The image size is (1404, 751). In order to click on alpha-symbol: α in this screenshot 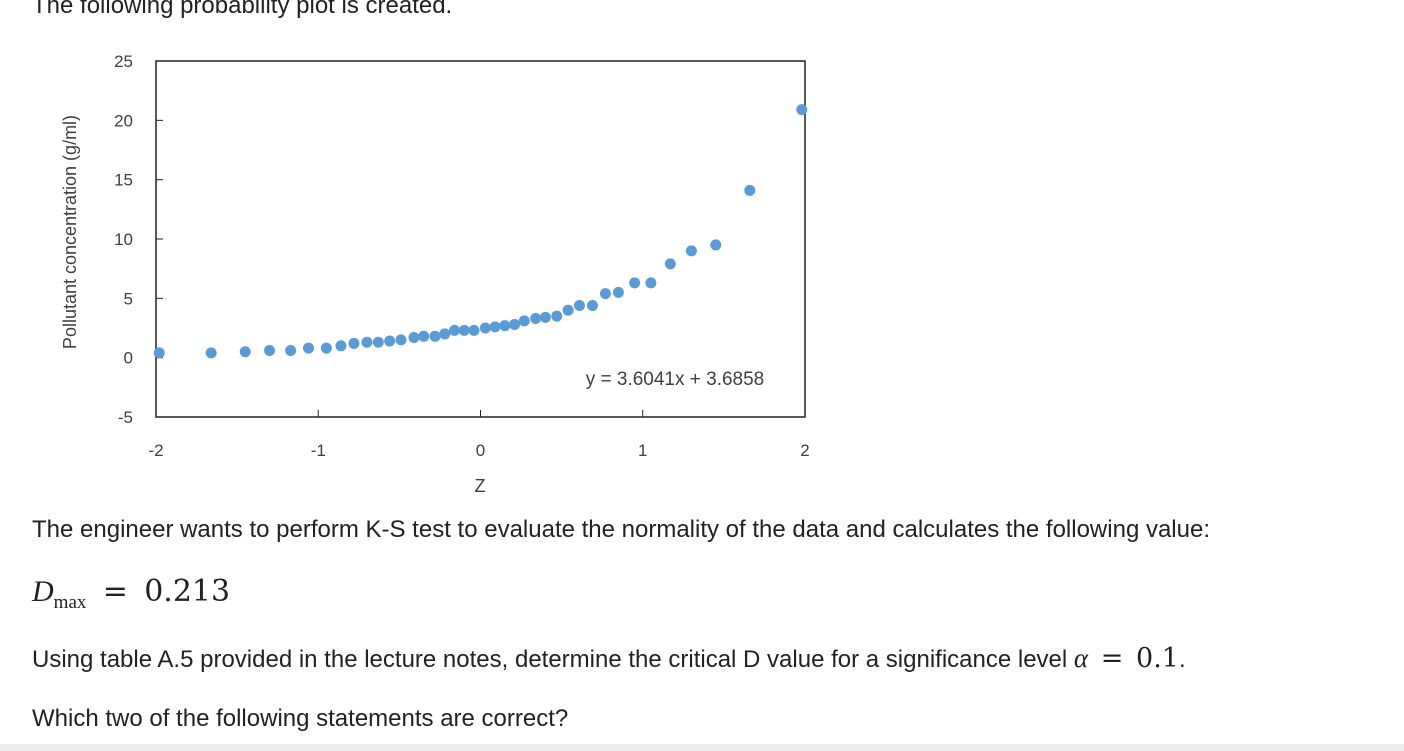, I will do `click(1081, 658)`.